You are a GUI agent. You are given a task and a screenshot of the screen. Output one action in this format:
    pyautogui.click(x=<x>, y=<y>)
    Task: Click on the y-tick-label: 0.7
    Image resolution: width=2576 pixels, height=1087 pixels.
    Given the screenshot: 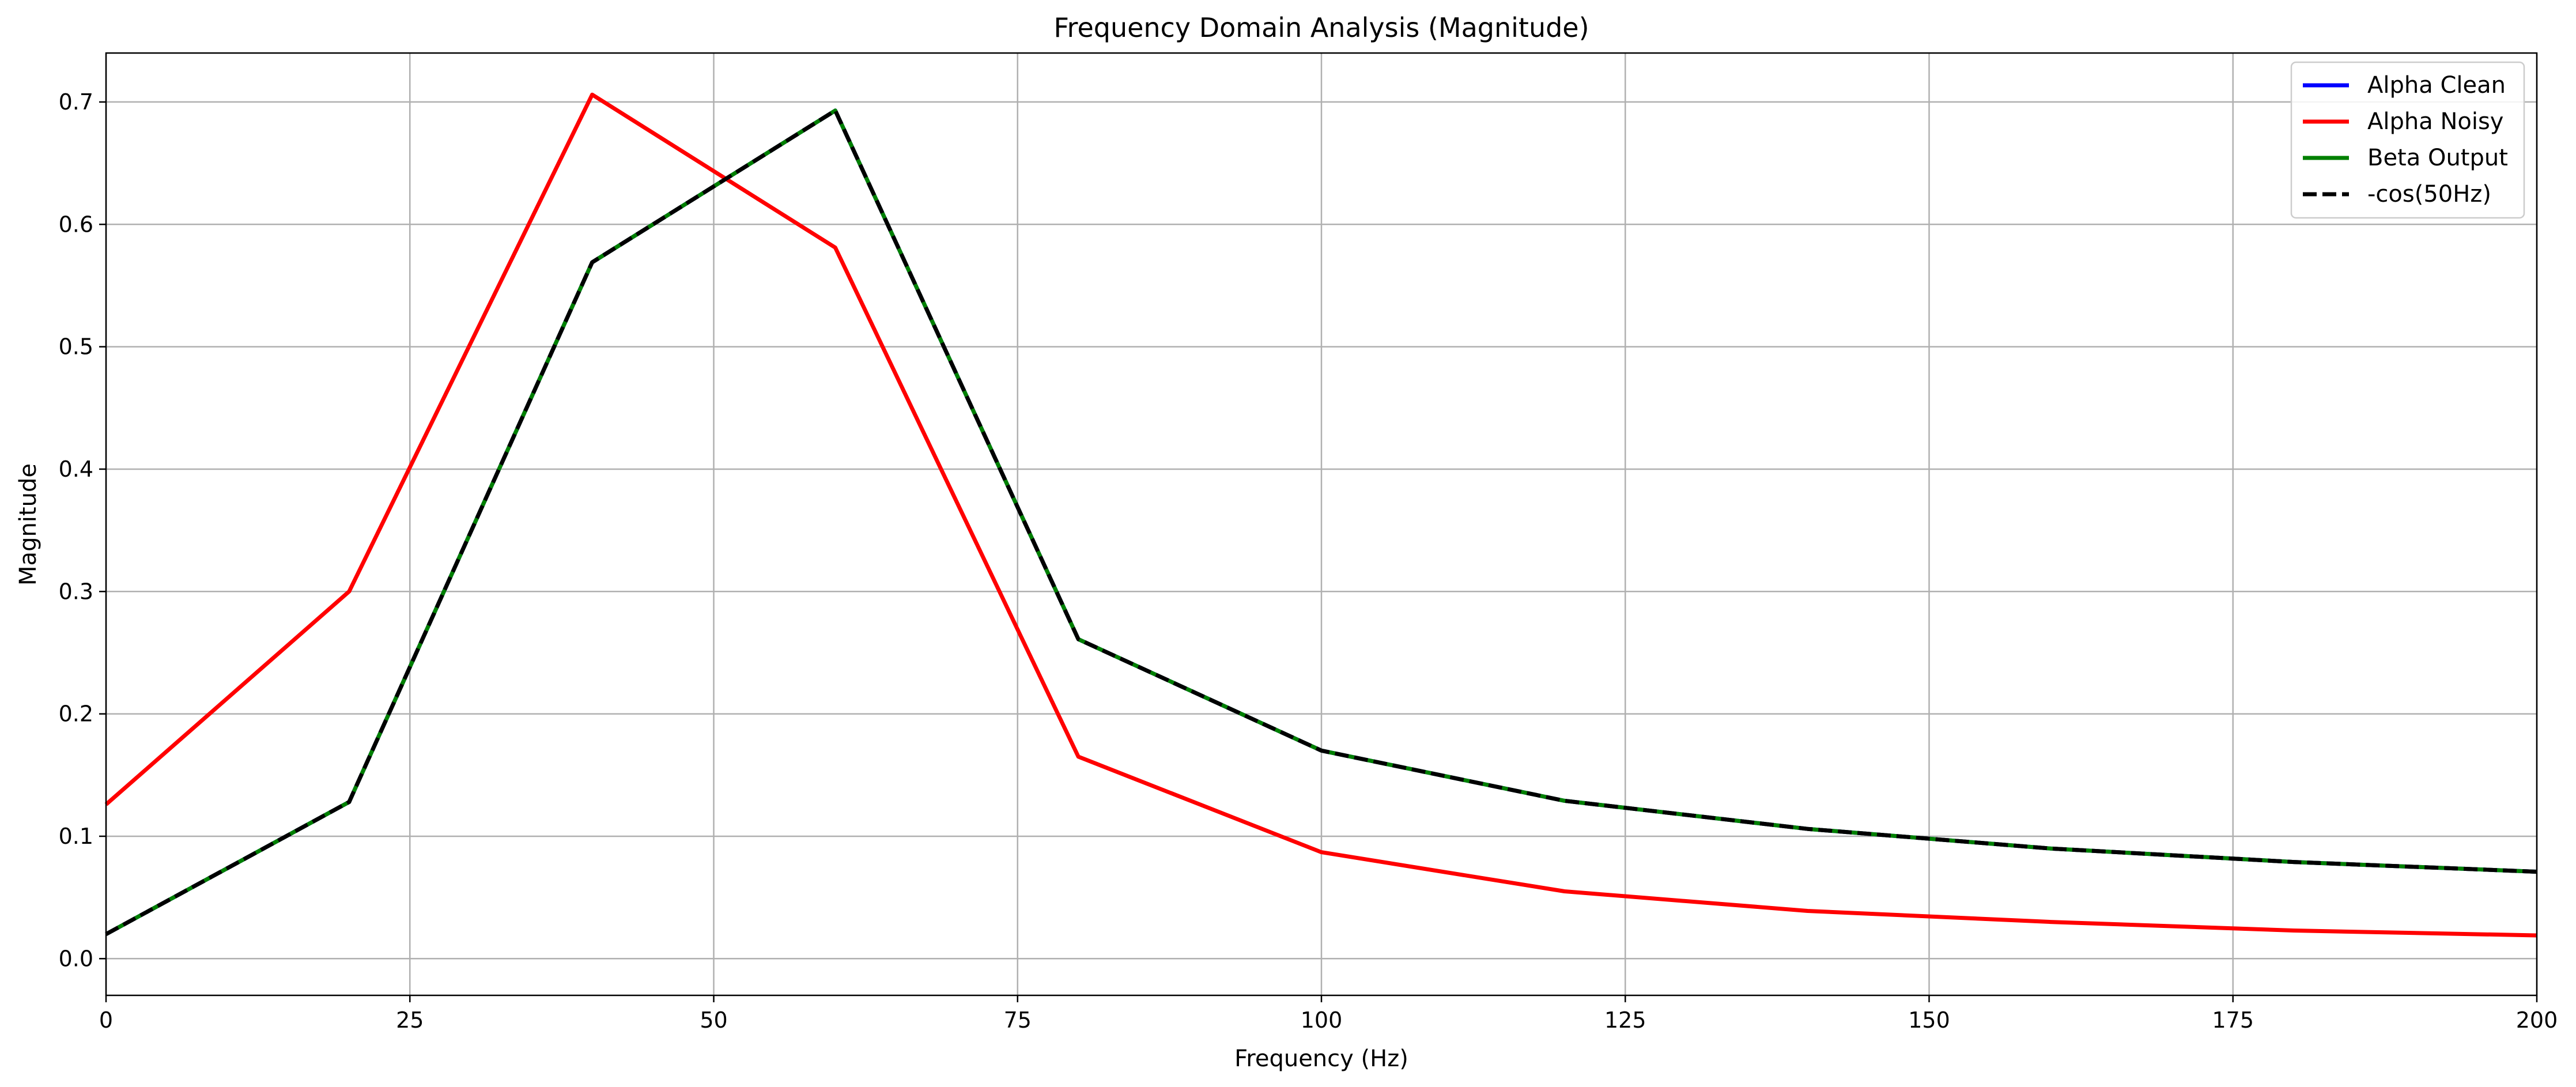 What is the action you would take?
    pyautogui.click(x=76, y=102)
    